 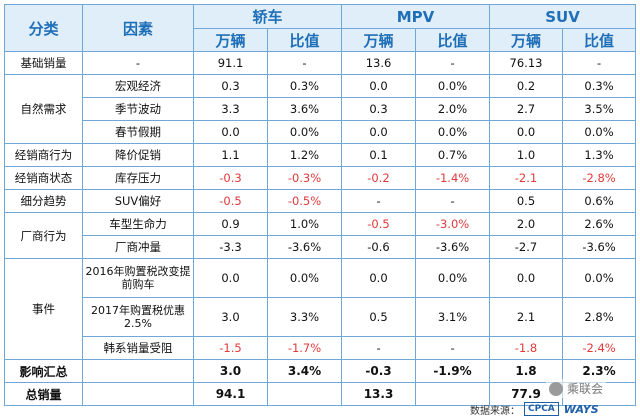 What do you see at coordinates (379, 63) in the screenshot?
I see `value-cell: 13.6` at bounding box center [379, 63].